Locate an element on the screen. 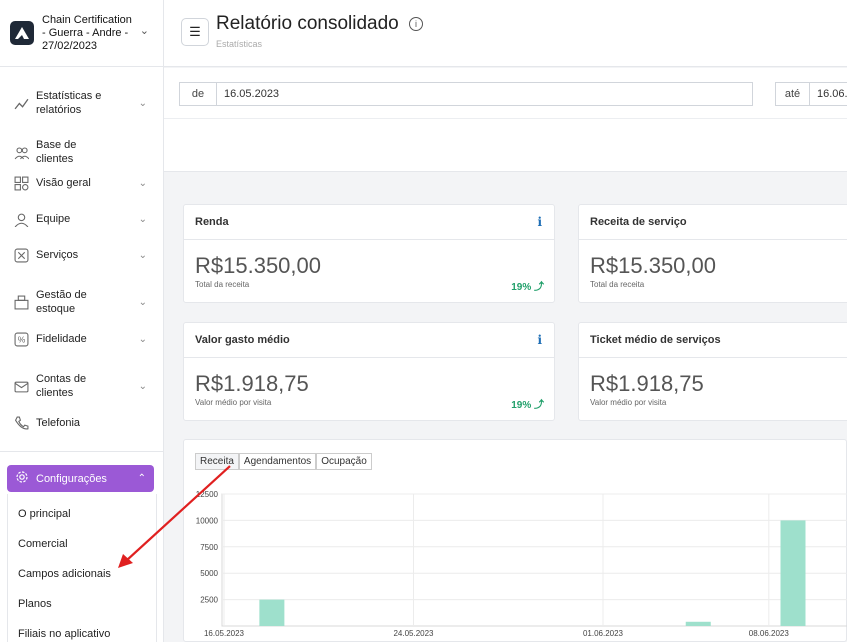 This screenshot has height=642, width=847. sidebar-item-estatísticas-e-relatórios: Estatísticas e relatórios ⌄ is located at coordinates (81, 103).